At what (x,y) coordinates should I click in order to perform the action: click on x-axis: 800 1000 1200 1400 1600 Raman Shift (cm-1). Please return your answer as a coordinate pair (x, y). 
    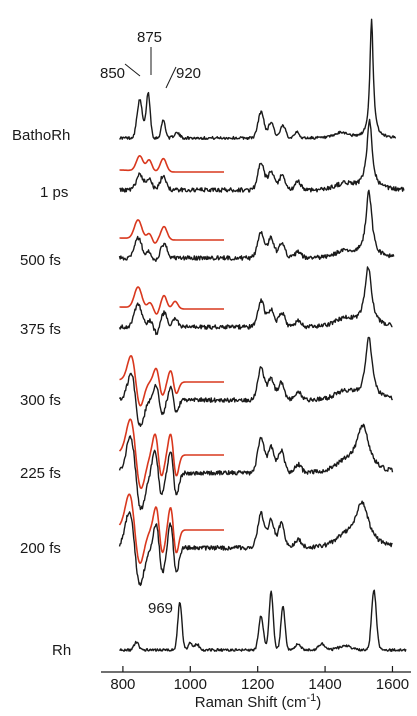
    Looking at the image, I should click on (256, 688).